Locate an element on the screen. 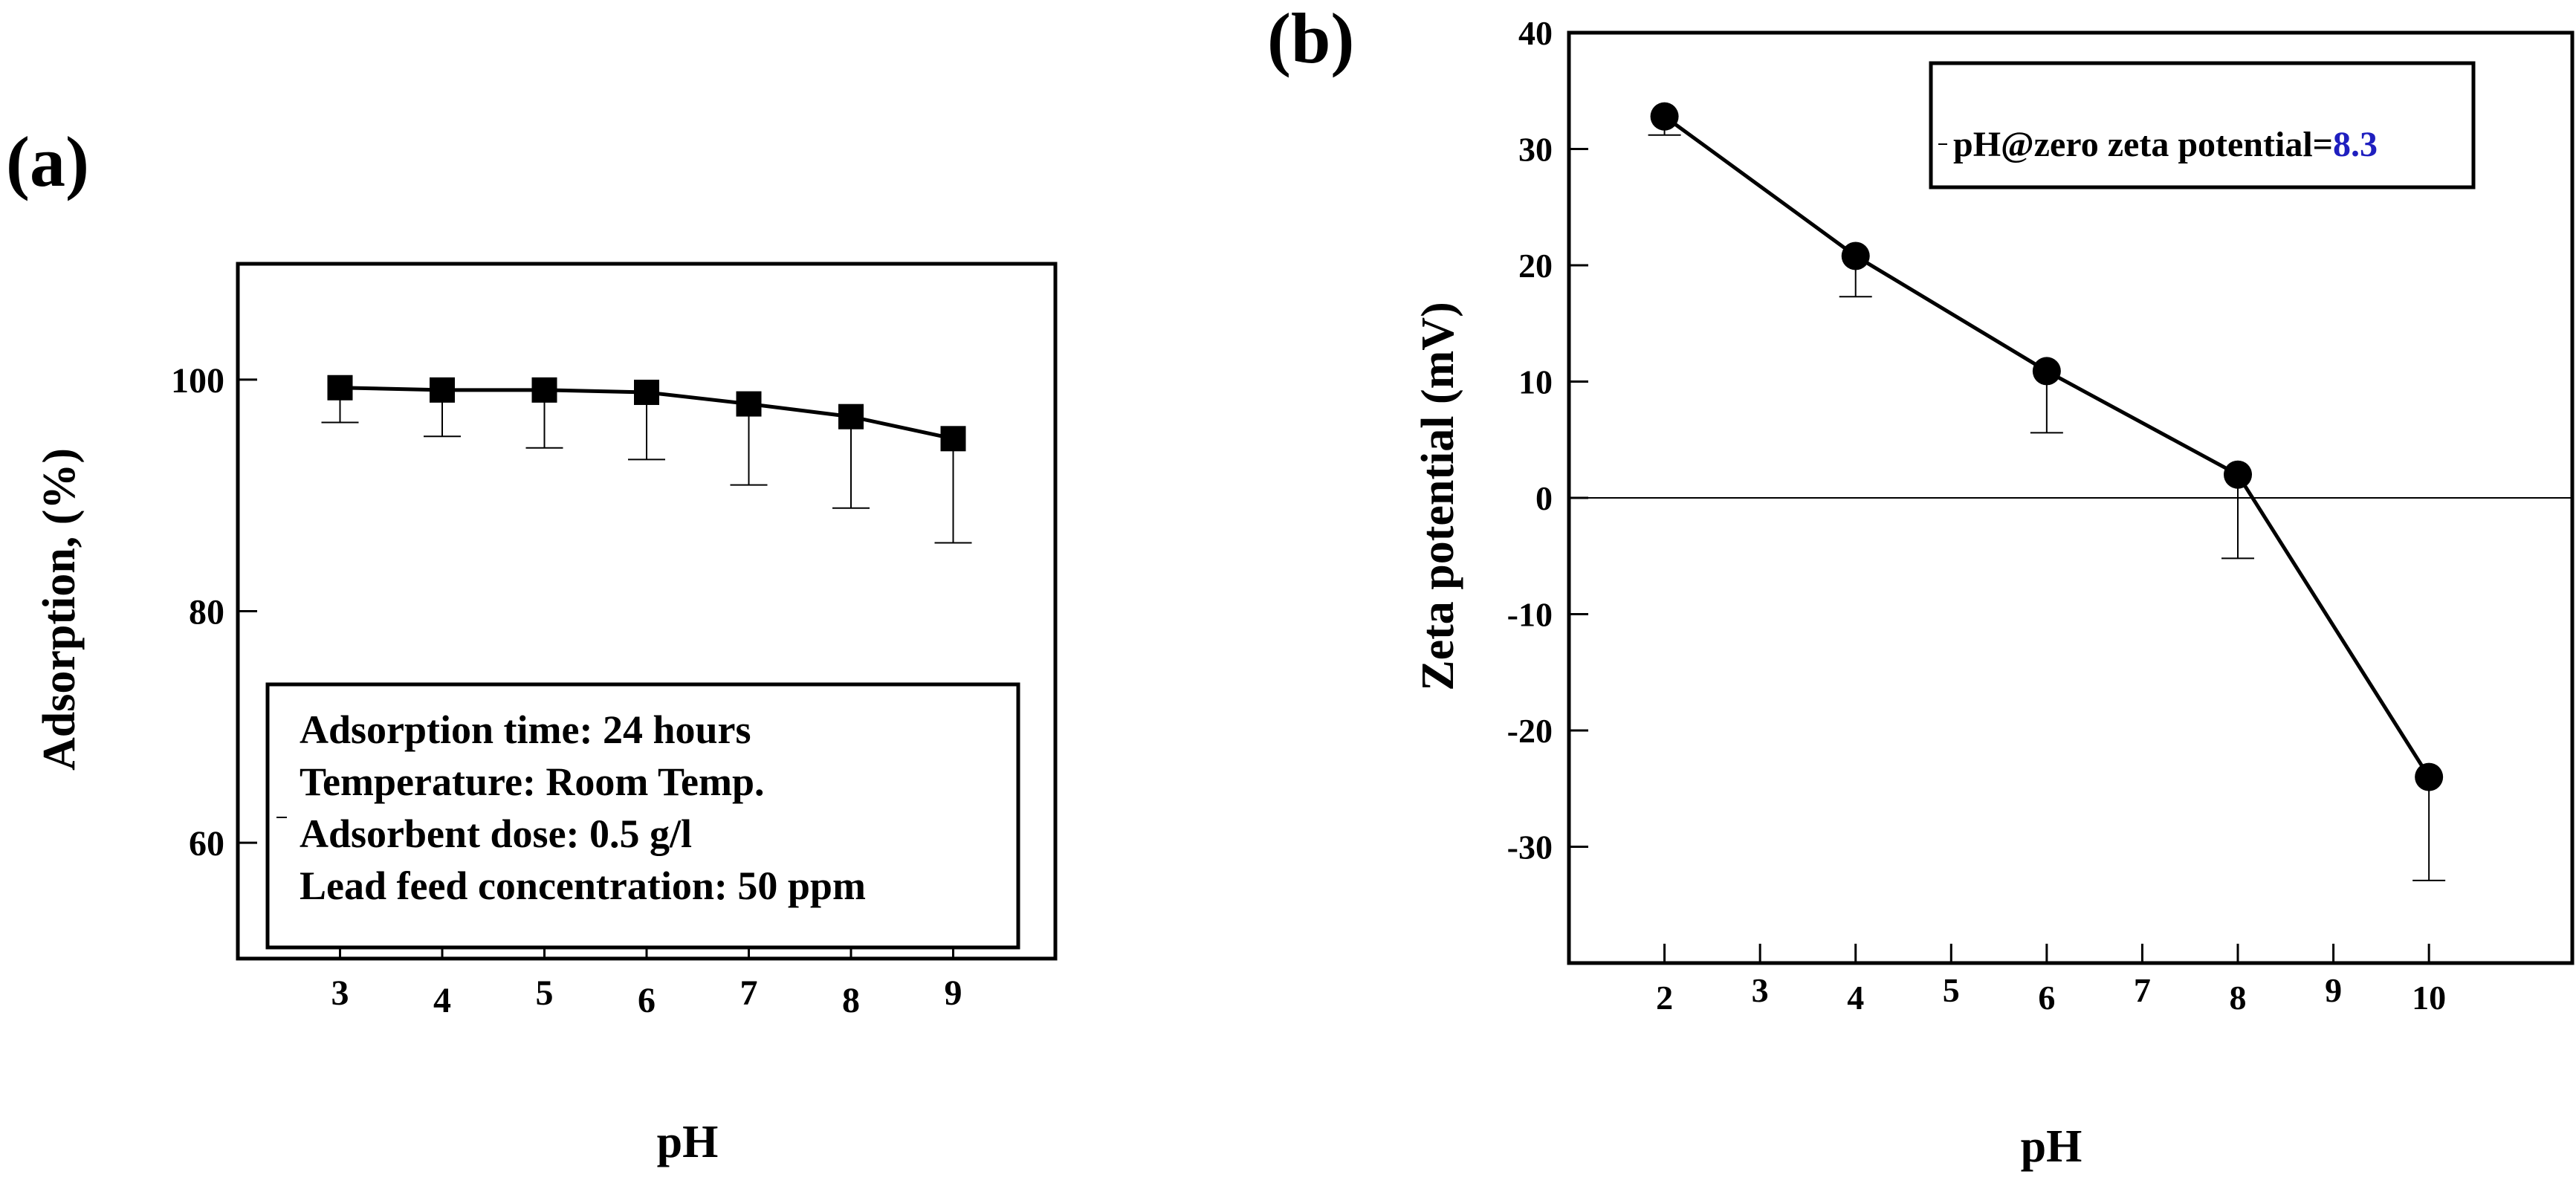 The width and height of the screenshot is (2576, 1183). chart-b-y-tick-label: -10 is located at coordinates (1530, 615).